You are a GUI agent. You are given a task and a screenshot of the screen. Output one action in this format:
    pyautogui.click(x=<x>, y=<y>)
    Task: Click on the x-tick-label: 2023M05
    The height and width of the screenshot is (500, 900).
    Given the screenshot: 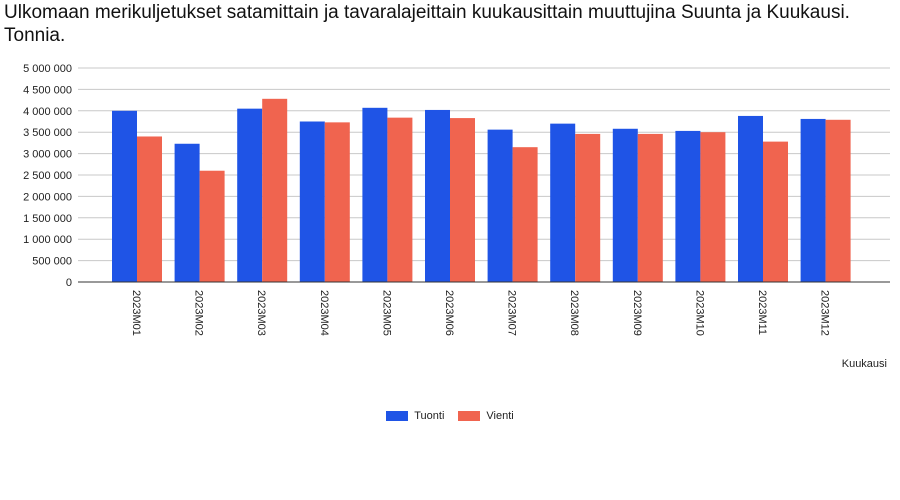 What is the action you would take?
    pyautogui.click(x=386, y=313)
    